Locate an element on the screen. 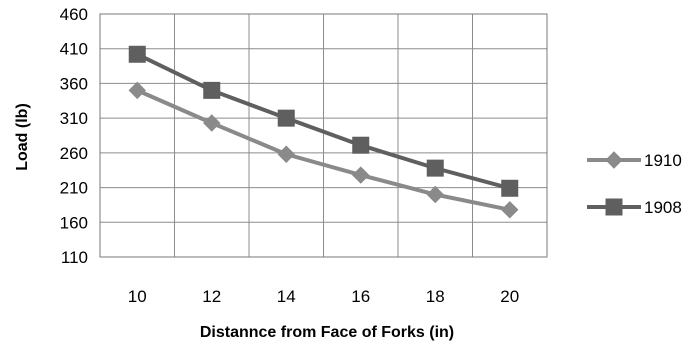 The width and height of the screenshot is (700, 345). x-tick-label: 12 is located at coordinates (211, 296).